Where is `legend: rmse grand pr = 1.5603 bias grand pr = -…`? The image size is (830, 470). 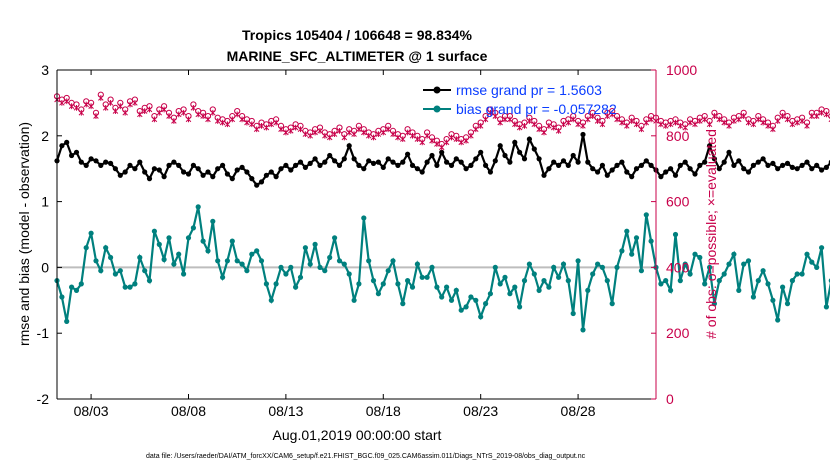
legend: rmse grand pr = 1.5603 bias grand pr = -… is located at coordinates (520, 99).